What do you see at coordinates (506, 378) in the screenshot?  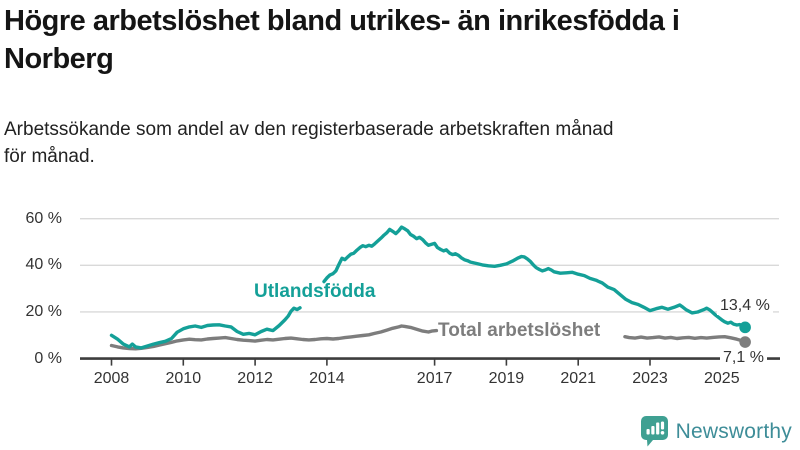 I see `x-axis-label: 2019` at bounding box center [506, 378].